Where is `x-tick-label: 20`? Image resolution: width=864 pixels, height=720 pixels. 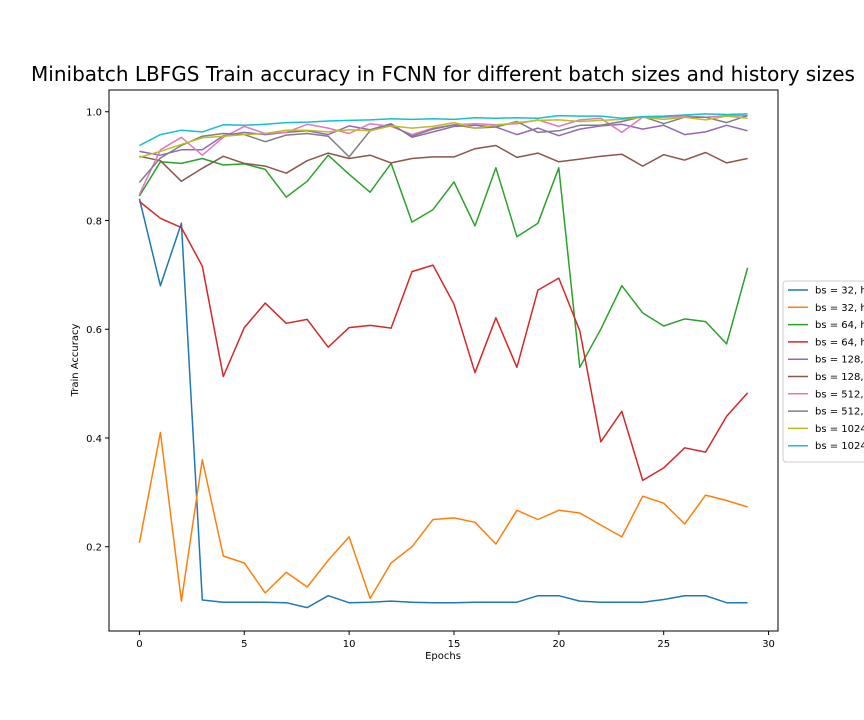
x-tick-label: 20 is located at coordinates (558, 644).